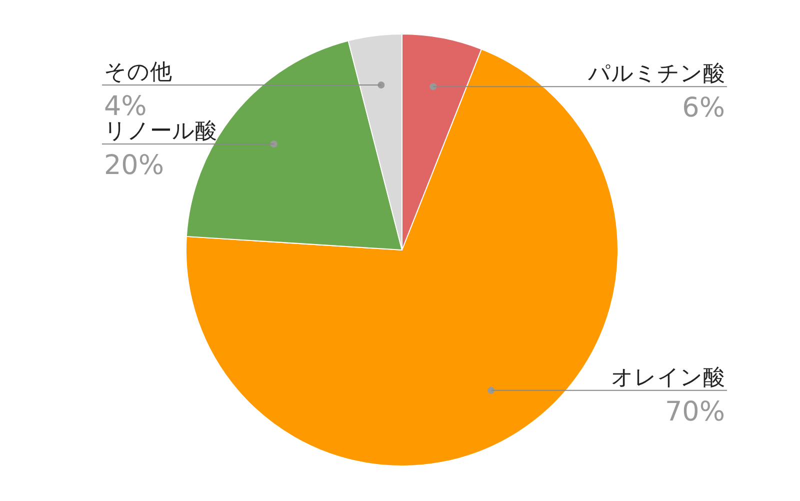 This screenshot has width=800, height=501. What do you see at coordinates (138, 72) in the screenshot?
I see `slice-label: その他` at bounding box center [138, 72].